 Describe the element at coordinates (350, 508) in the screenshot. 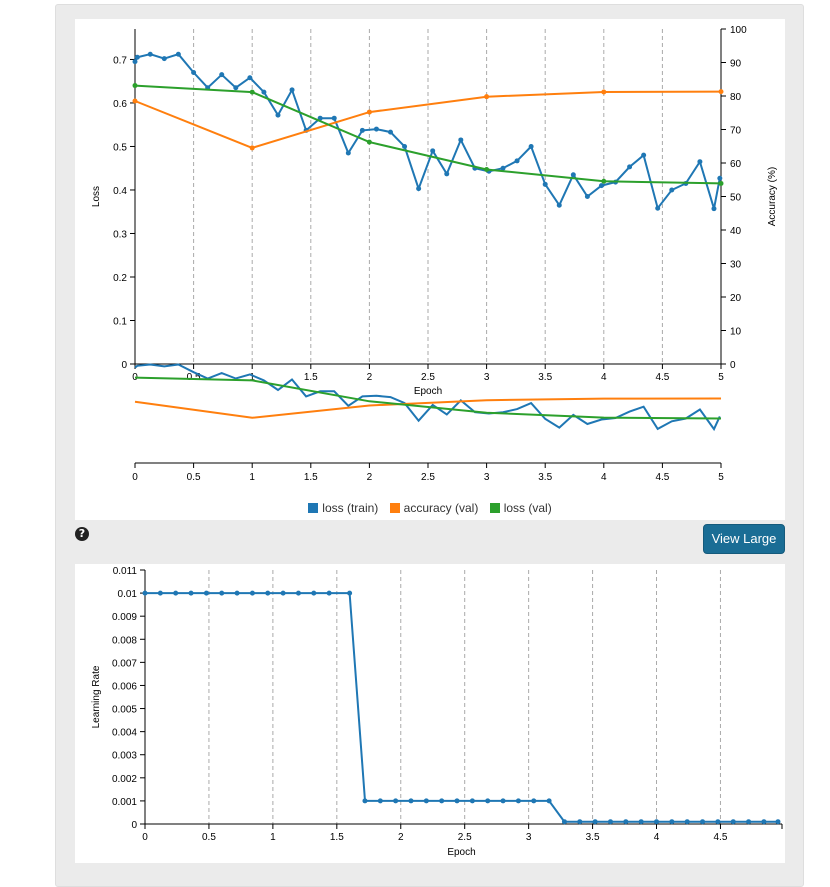

I see `legend-label-train: loss (train)` at that location.